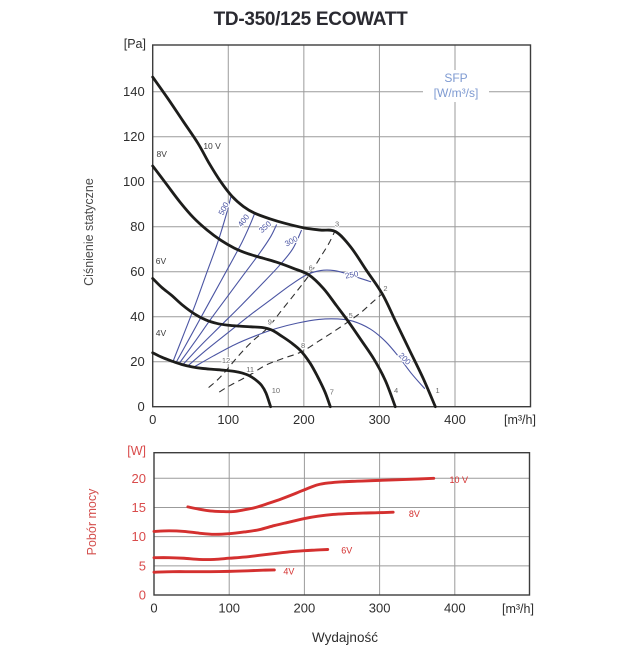 Image resolution: width=621 pixels, height=657 pixels. Describe the element at coordinates (385, 288) in the screenshot. I see `operating-point-2: 2` at that location.